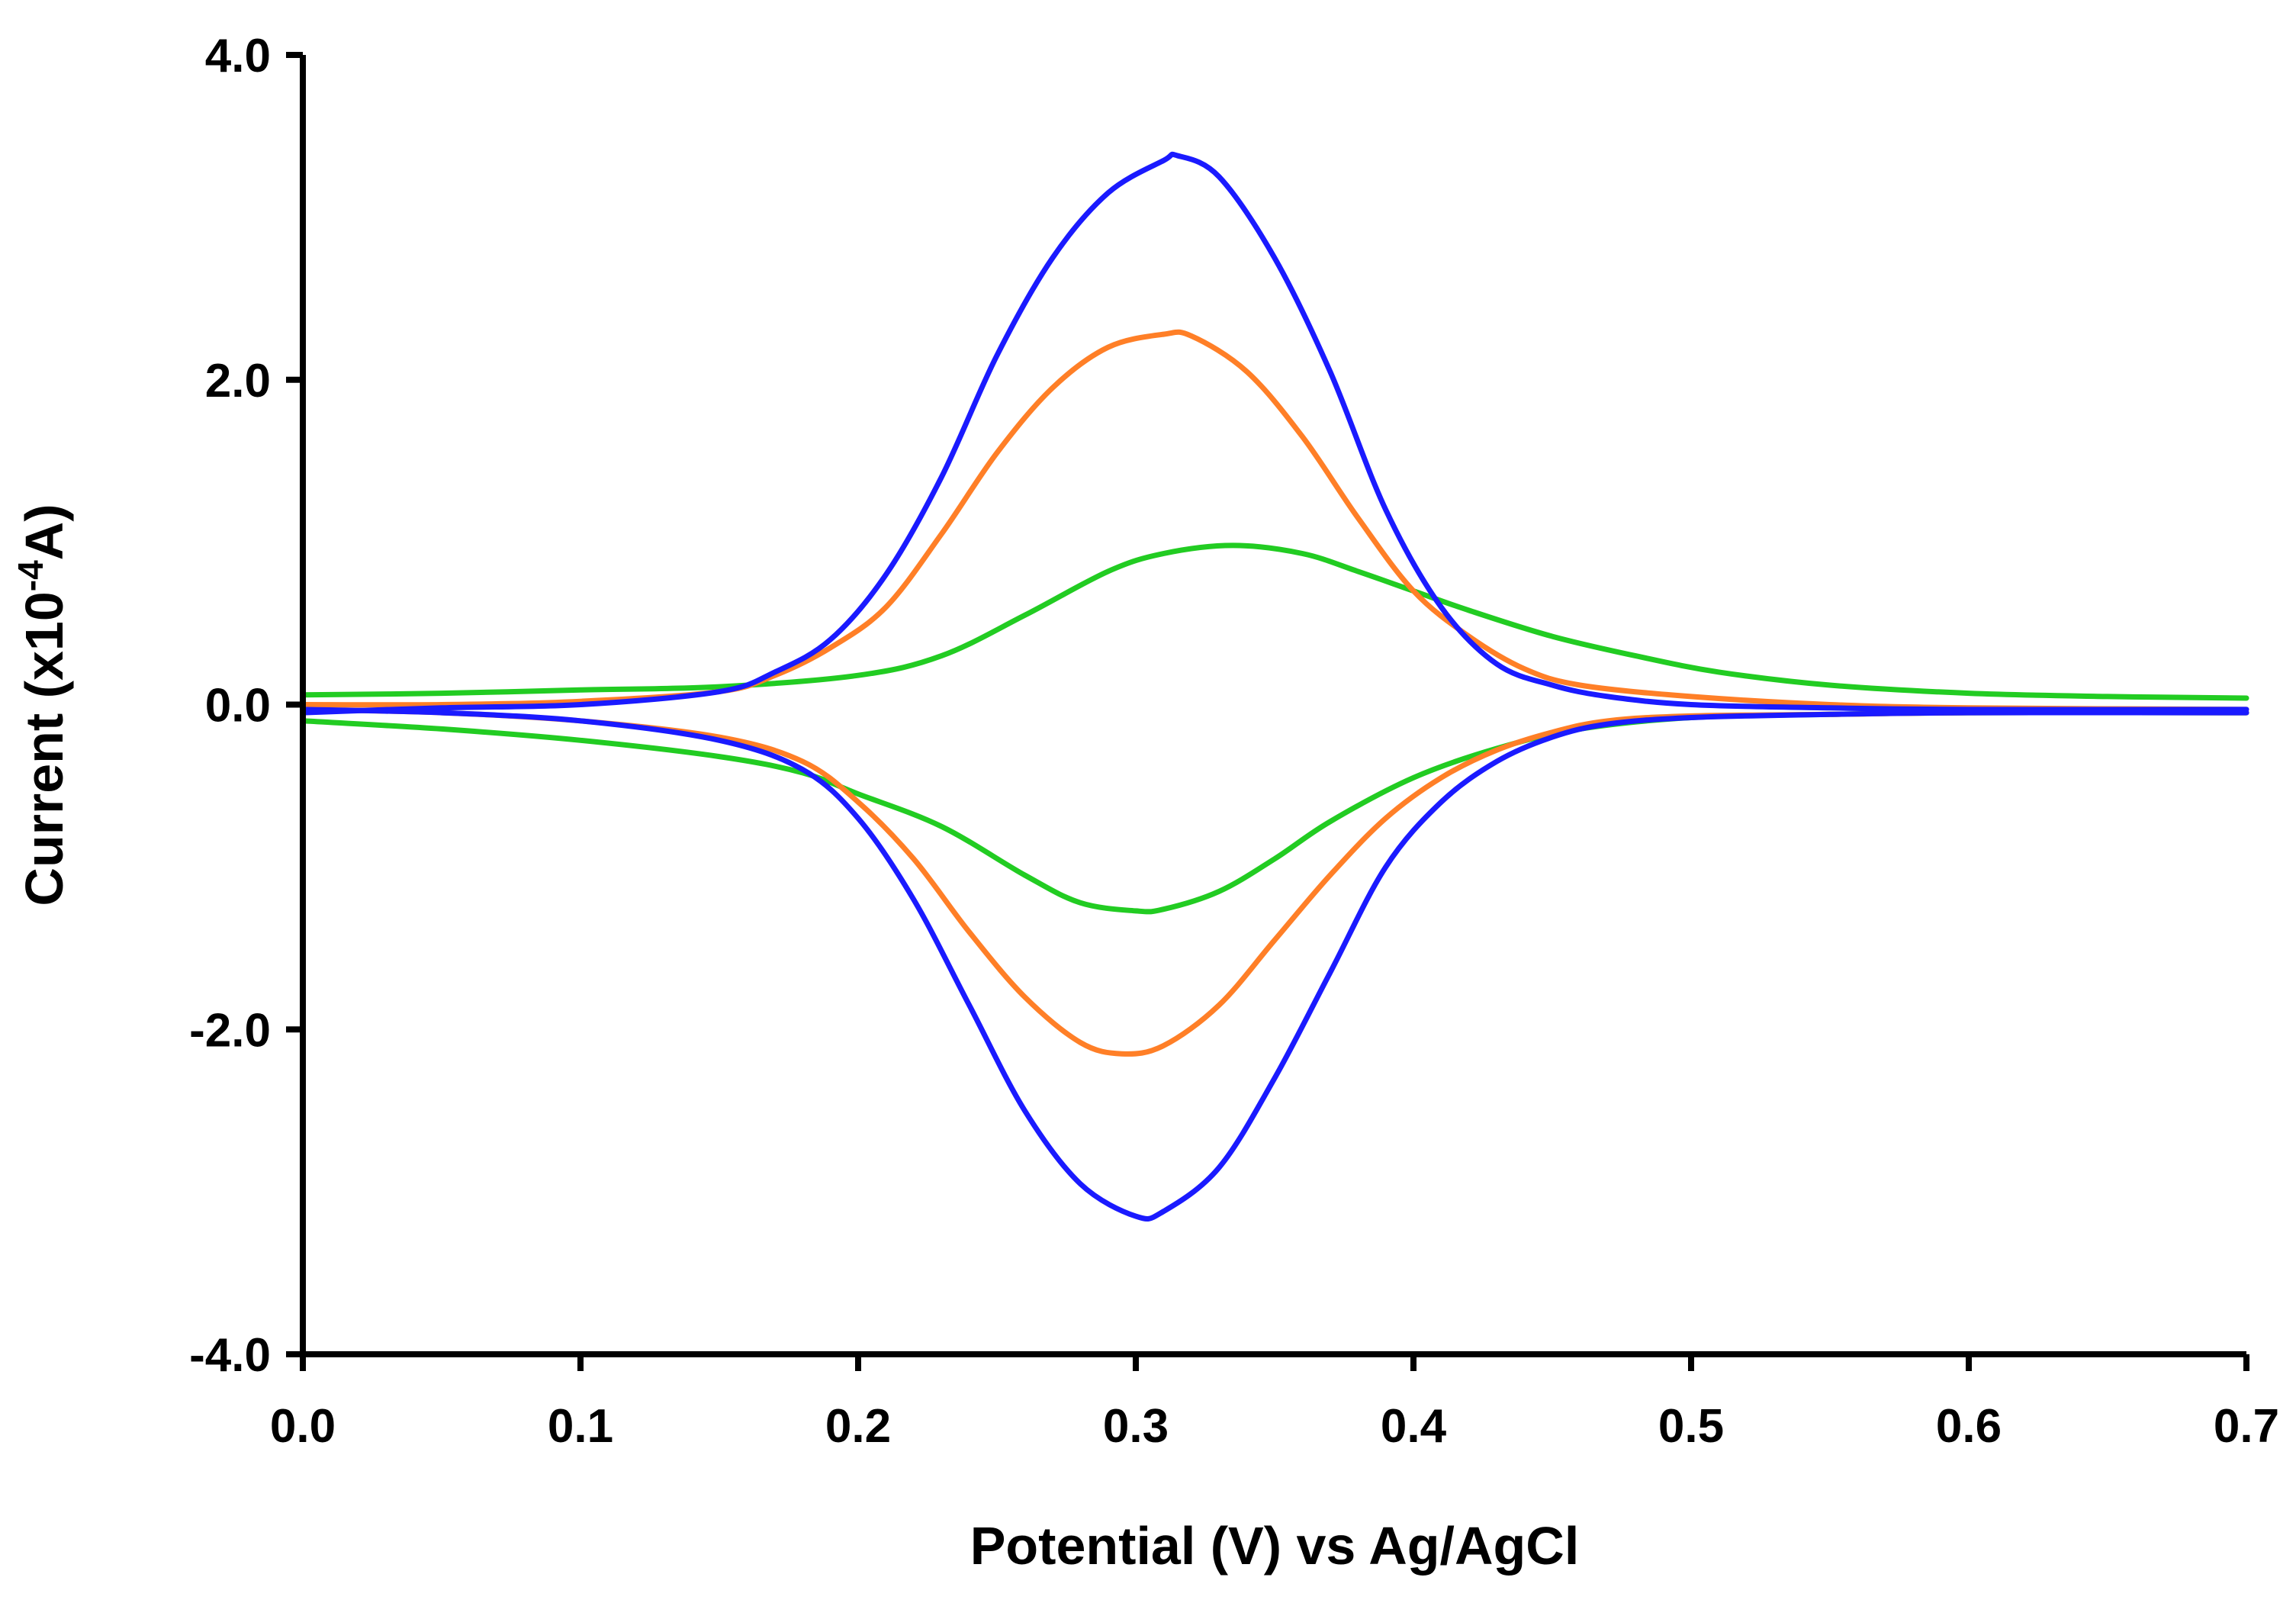  Describe the element at coordinates (230, 1355) in the screenshot. I see `y-tick-label: -4.0` at that location.